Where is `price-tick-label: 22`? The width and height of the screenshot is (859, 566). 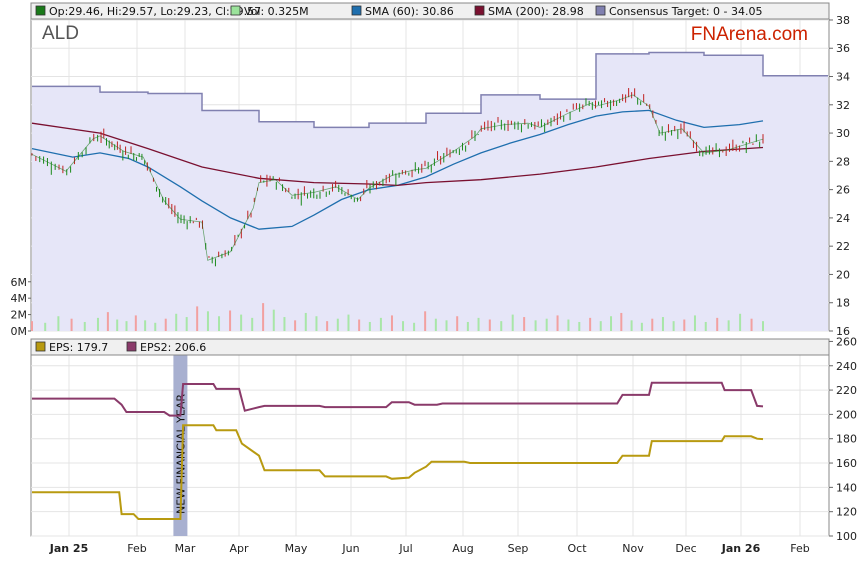 price-tick-label: 22 is located at coordinates (843, 246).